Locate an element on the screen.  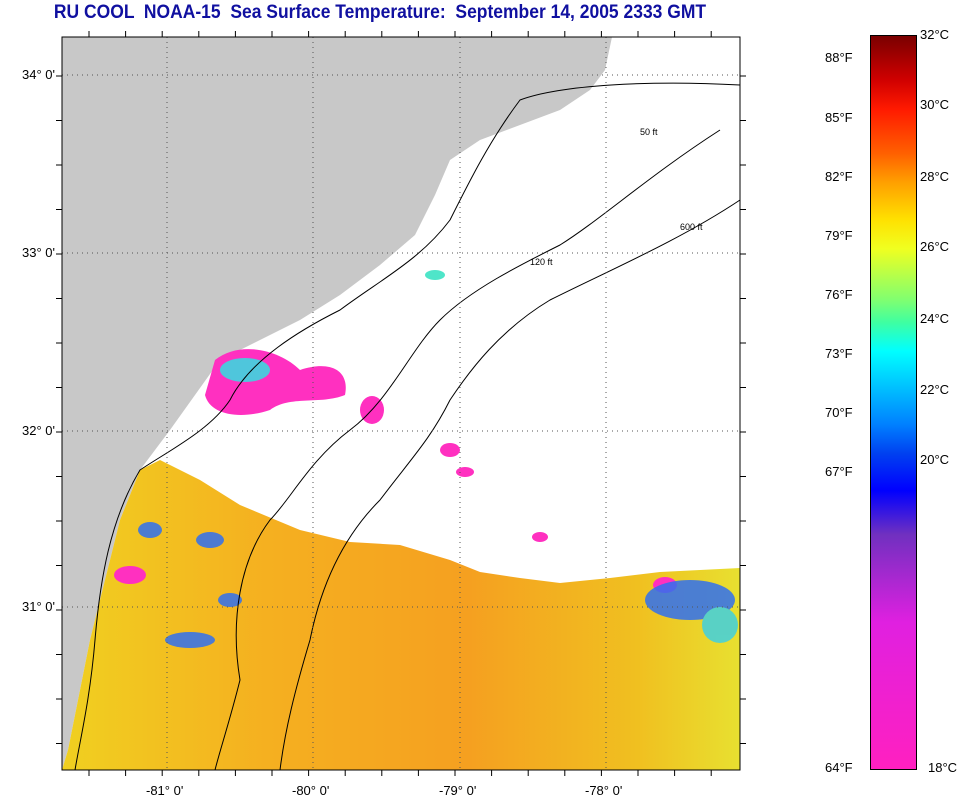
colorbar-f-label: 76°F is located at coordinates (839, 294).